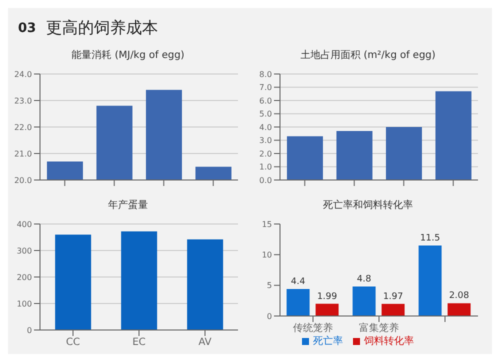 The image size is (500, 362). What do you see at coordinates (298, 282) in the screenshot?
I see `data-label: 4.4` at bounding box center [298, 282].